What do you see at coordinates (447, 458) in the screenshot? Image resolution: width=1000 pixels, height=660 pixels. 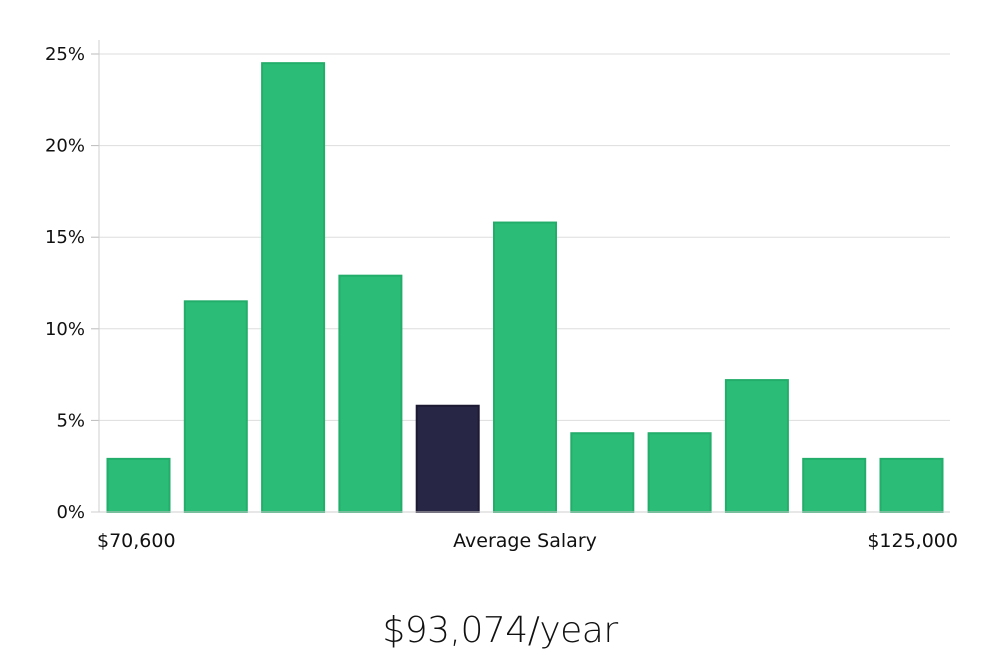 I see `bar-average-salary` at bounding box center [447, 458].